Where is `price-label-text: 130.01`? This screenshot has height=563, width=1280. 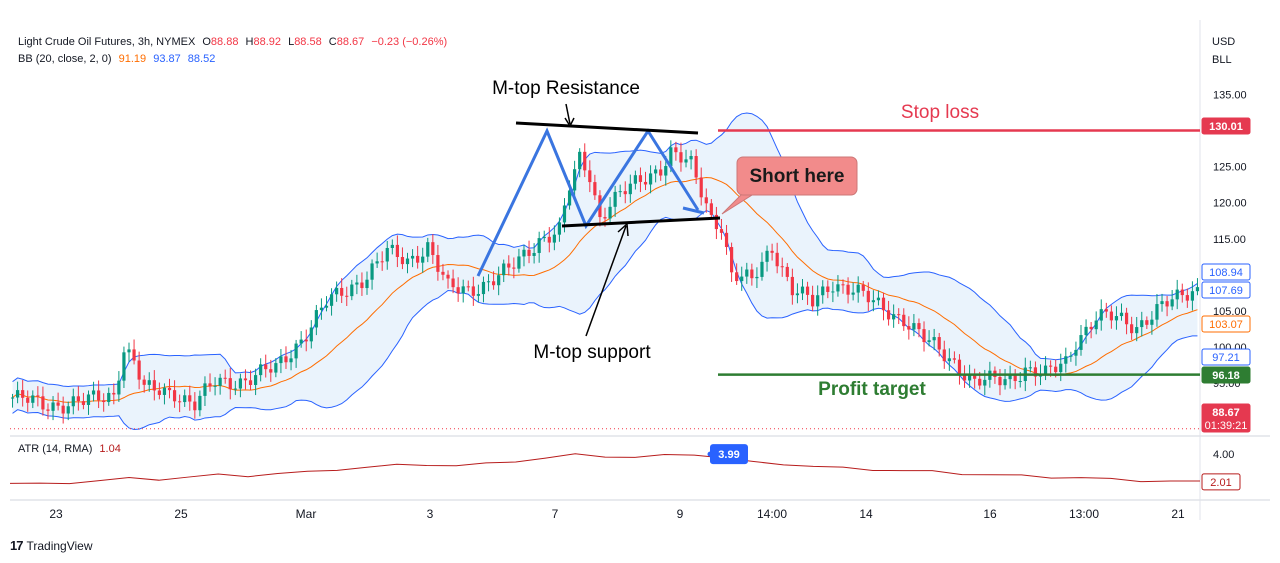 price-label-text: 130.01 is located at coordinates (1226, 127).